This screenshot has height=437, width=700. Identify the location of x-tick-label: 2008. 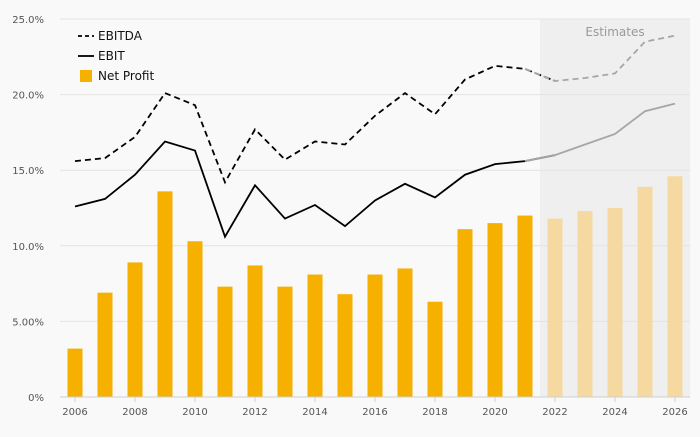
(134, 412).